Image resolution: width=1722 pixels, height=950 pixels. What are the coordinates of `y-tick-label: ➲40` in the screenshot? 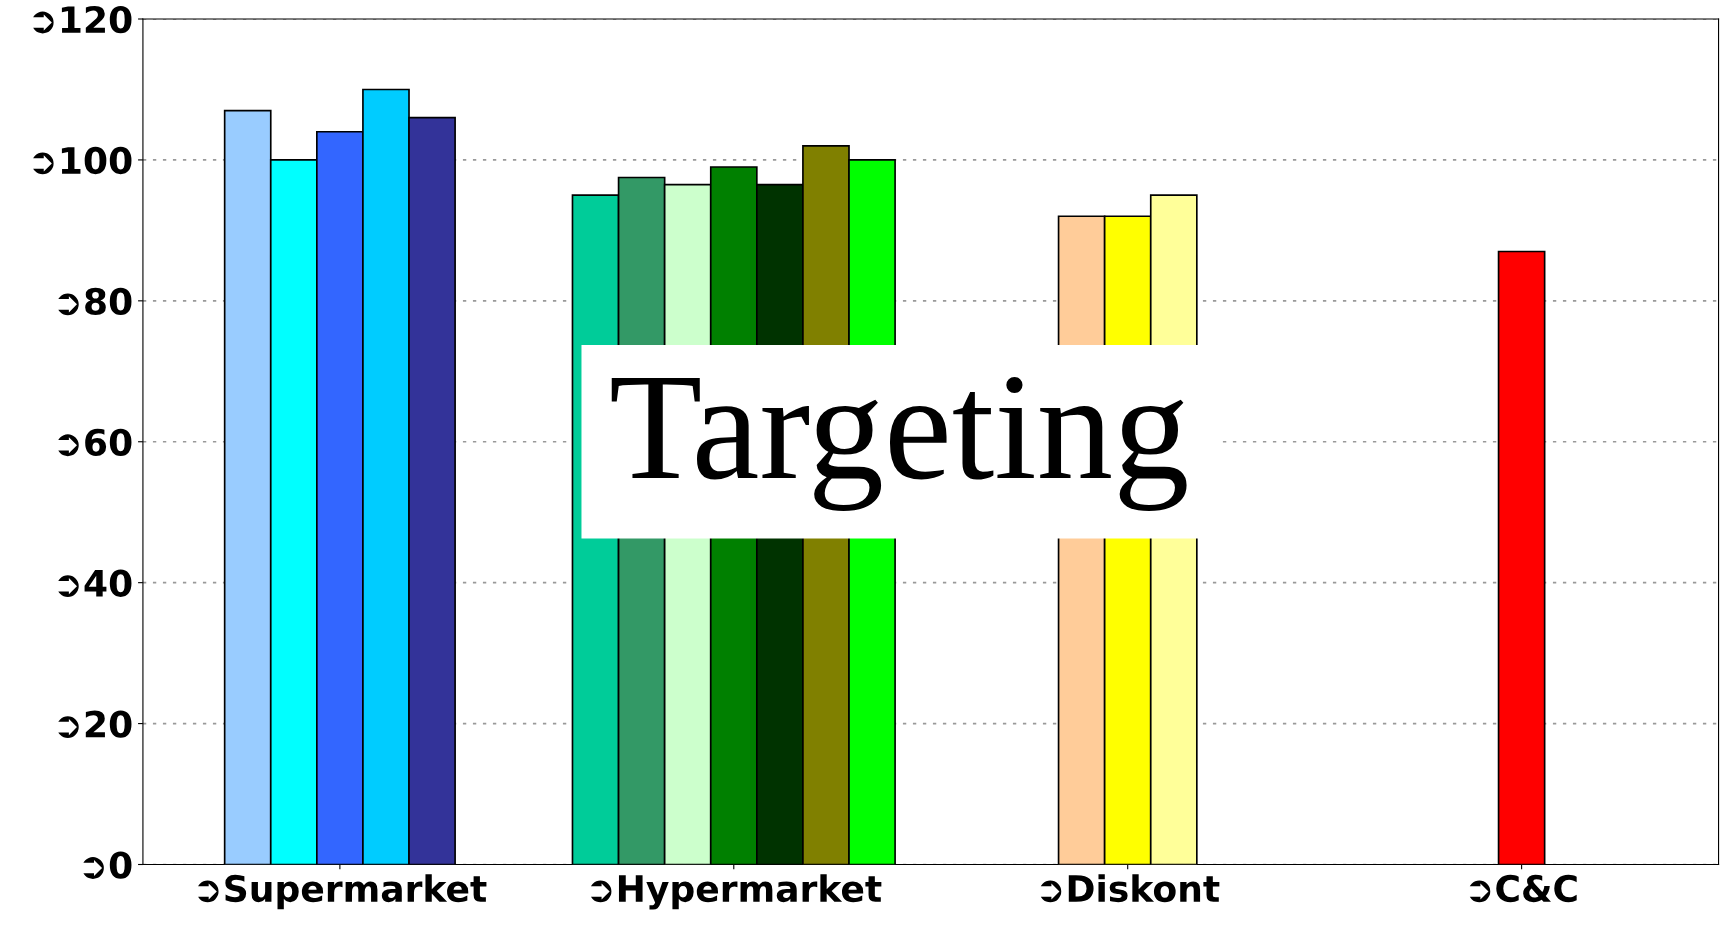 It's located at (95, 583).